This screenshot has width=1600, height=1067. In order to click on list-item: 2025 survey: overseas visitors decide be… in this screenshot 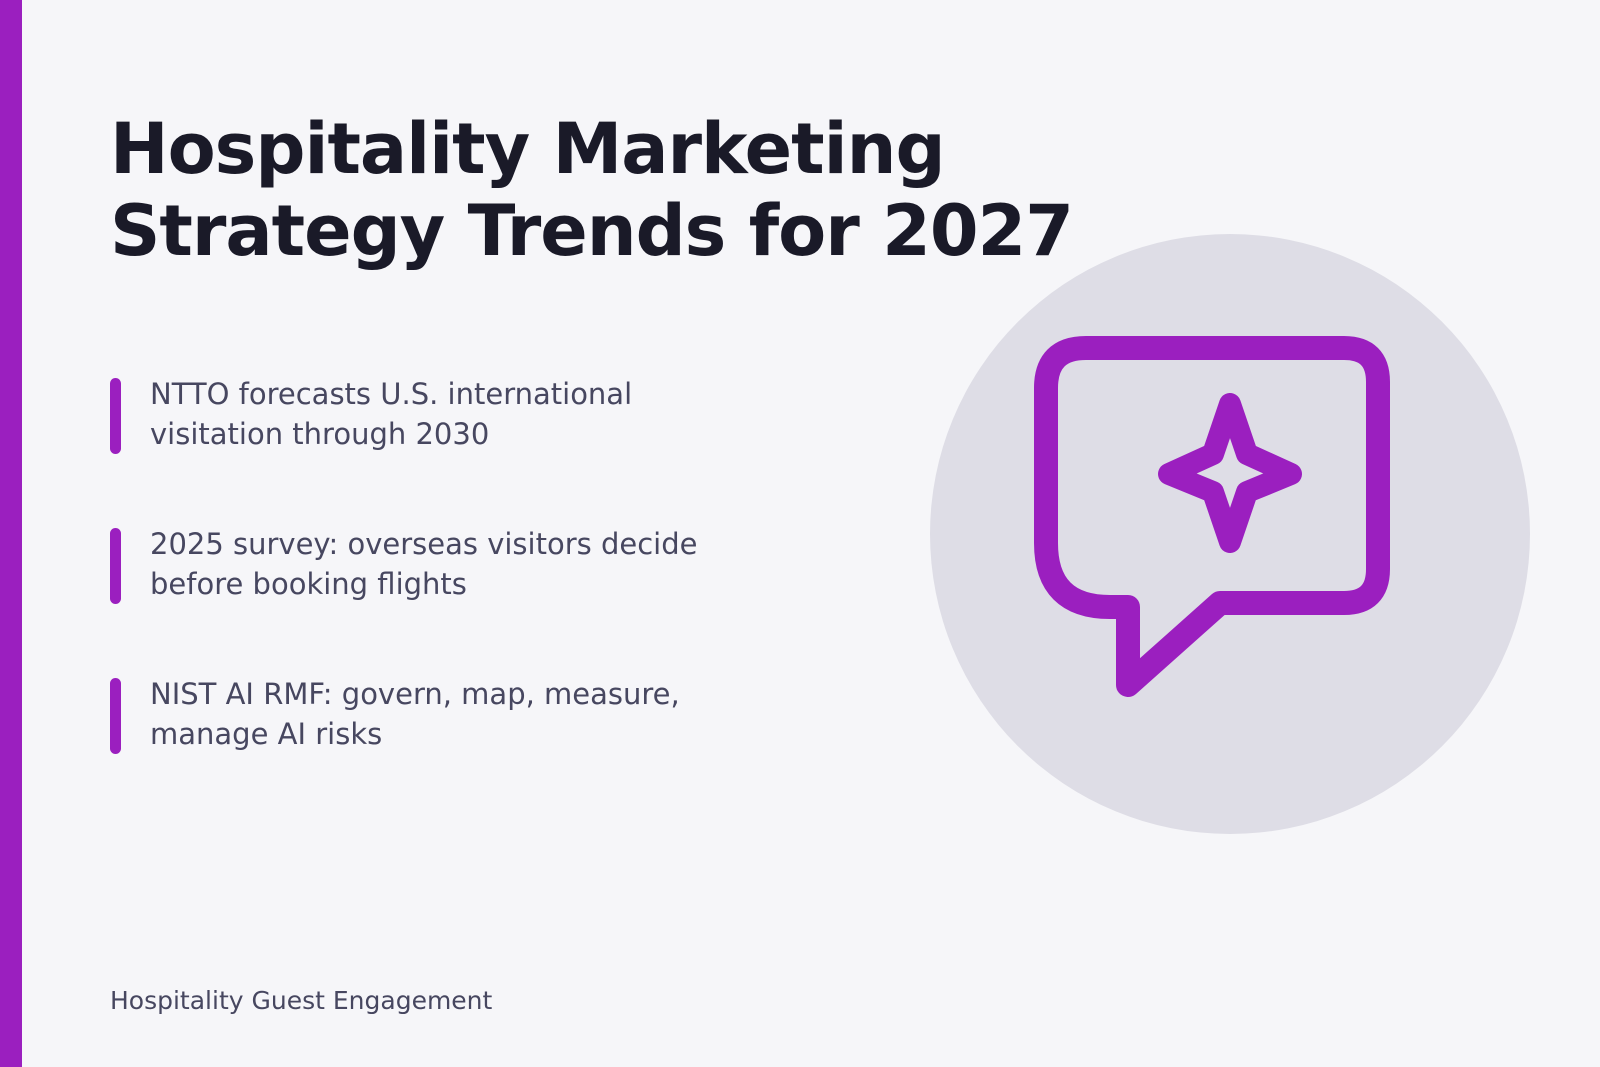, I will do `click(430, 565)`.